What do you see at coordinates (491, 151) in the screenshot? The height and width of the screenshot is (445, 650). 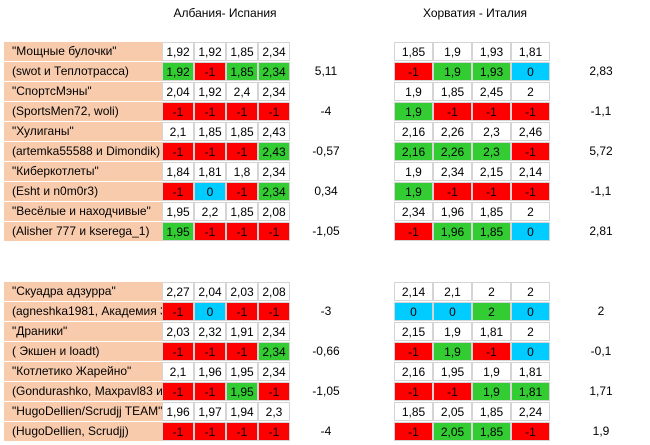 I see `result-cell: 2,3` at bounding box center [491, 151].